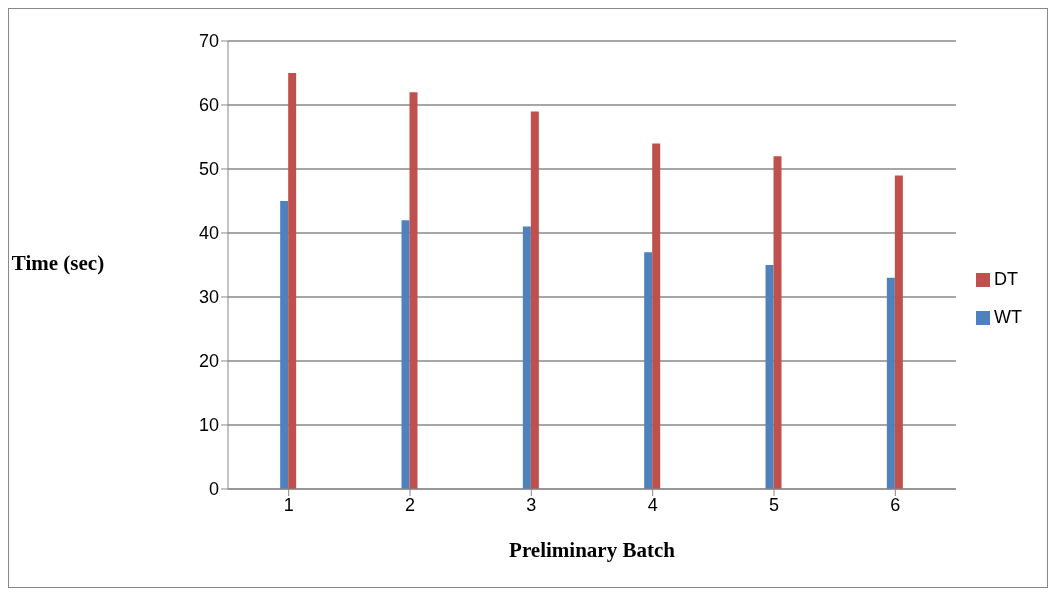 The height and width of the screenshot is (596, 1057). What do you see at coordinates (288, 504) in the screenshot?
I see `x-tick-label: 1` at bounding box center [288, 504].